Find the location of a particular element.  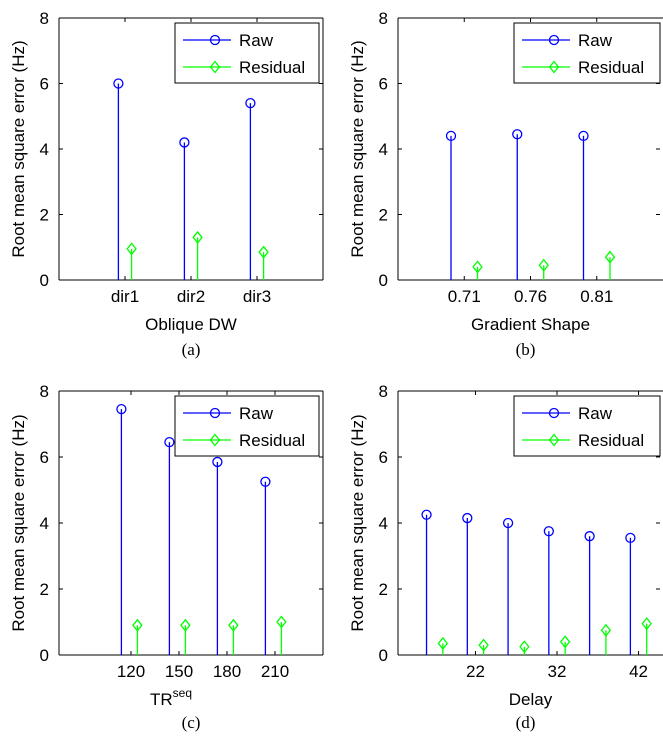

panel-caption: (c) is located at coordinates (191, 722).